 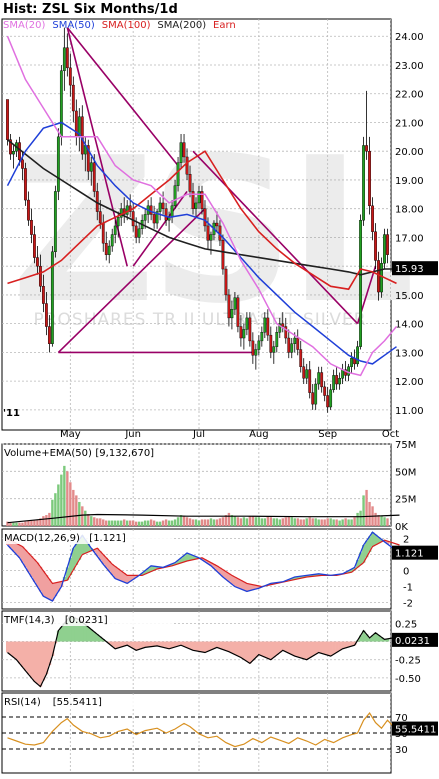 What do you see at coordinates (224, 25) in the screenshot?
I see `legend-earn: Earn` at bounding box center [224, 25].